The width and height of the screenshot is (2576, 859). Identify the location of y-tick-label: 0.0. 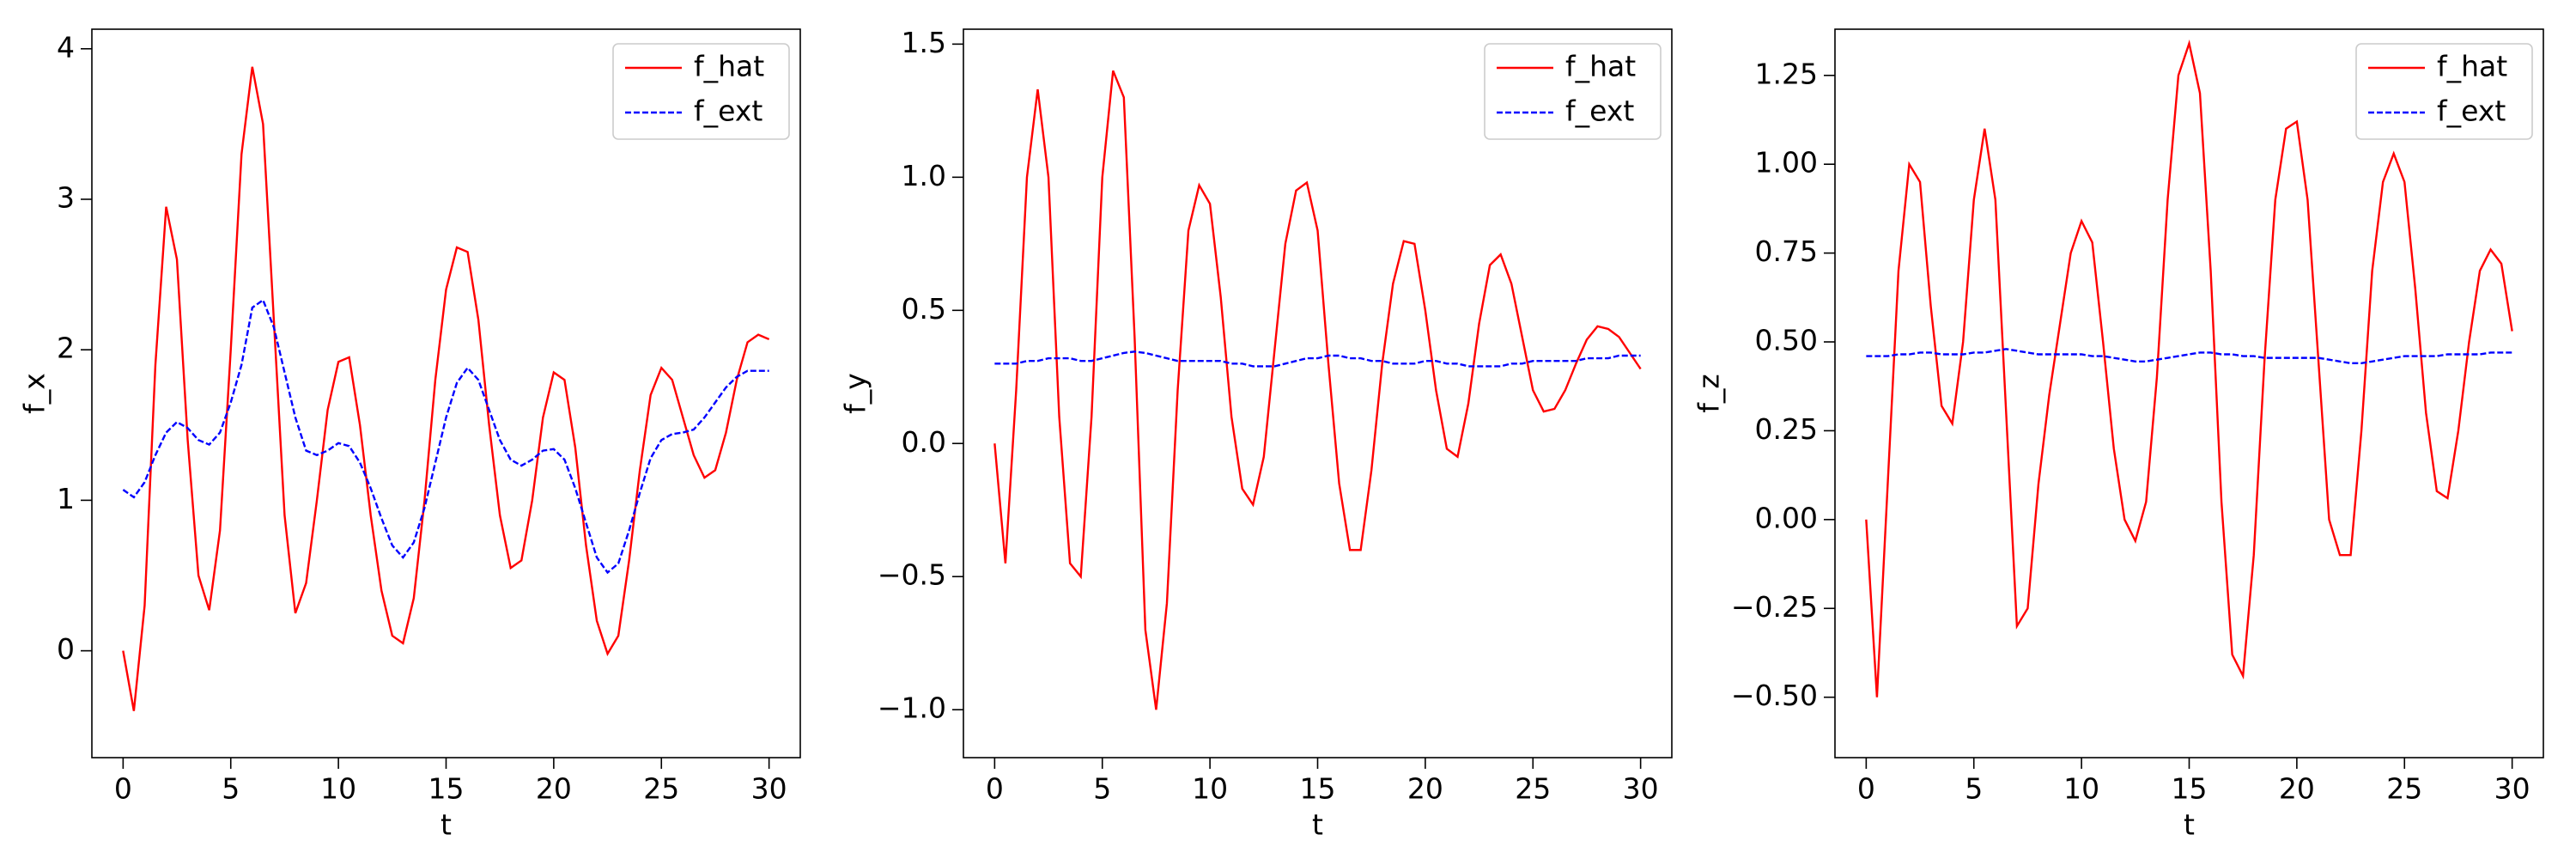
(924, 442).